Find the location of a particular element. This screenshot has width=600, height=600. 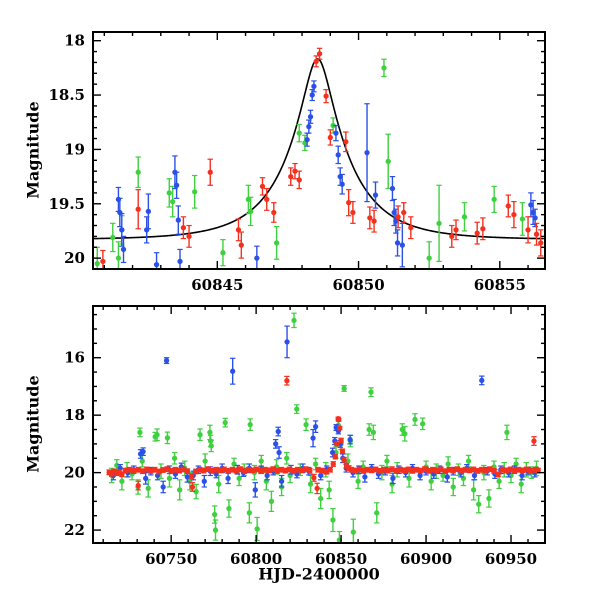

x-tick-label: 60845 is located at coordinates (217, 285).